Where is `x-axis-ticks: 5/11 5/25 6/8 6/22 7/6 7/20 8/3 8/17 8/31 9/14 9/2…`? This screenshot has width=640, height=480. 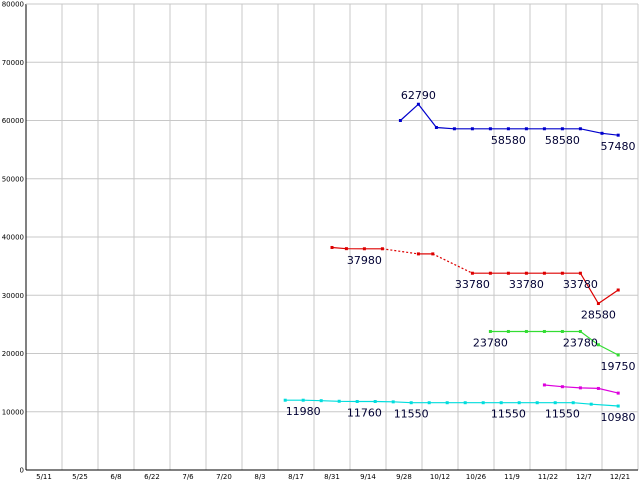
x-axis-ticks: 5/11 5/25 6/8 6/22 7/6 7/20 8/3 8/17 8/31 9/14 9/2… is located at coordinates (333, 476).